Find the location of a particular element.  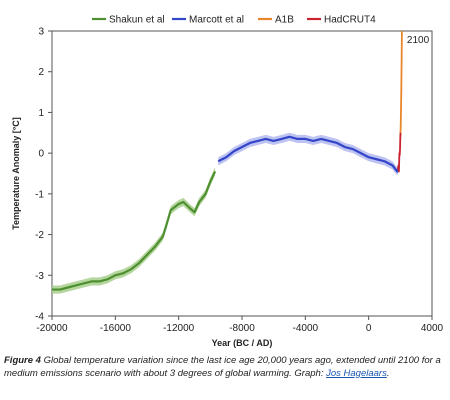

y-tick-label: -1 is located at coordinates (39, 194).